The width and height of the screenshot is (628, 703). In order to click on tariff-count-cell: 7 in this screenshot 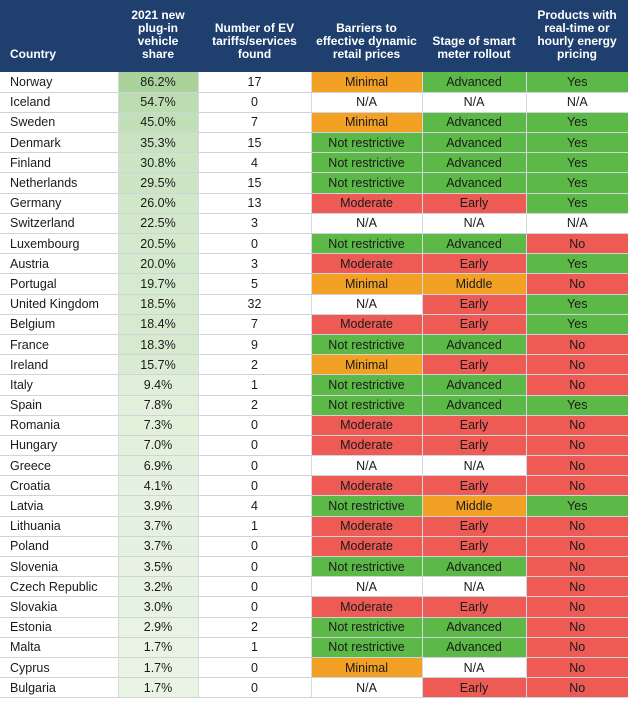, I will do `click(254, 324)`.